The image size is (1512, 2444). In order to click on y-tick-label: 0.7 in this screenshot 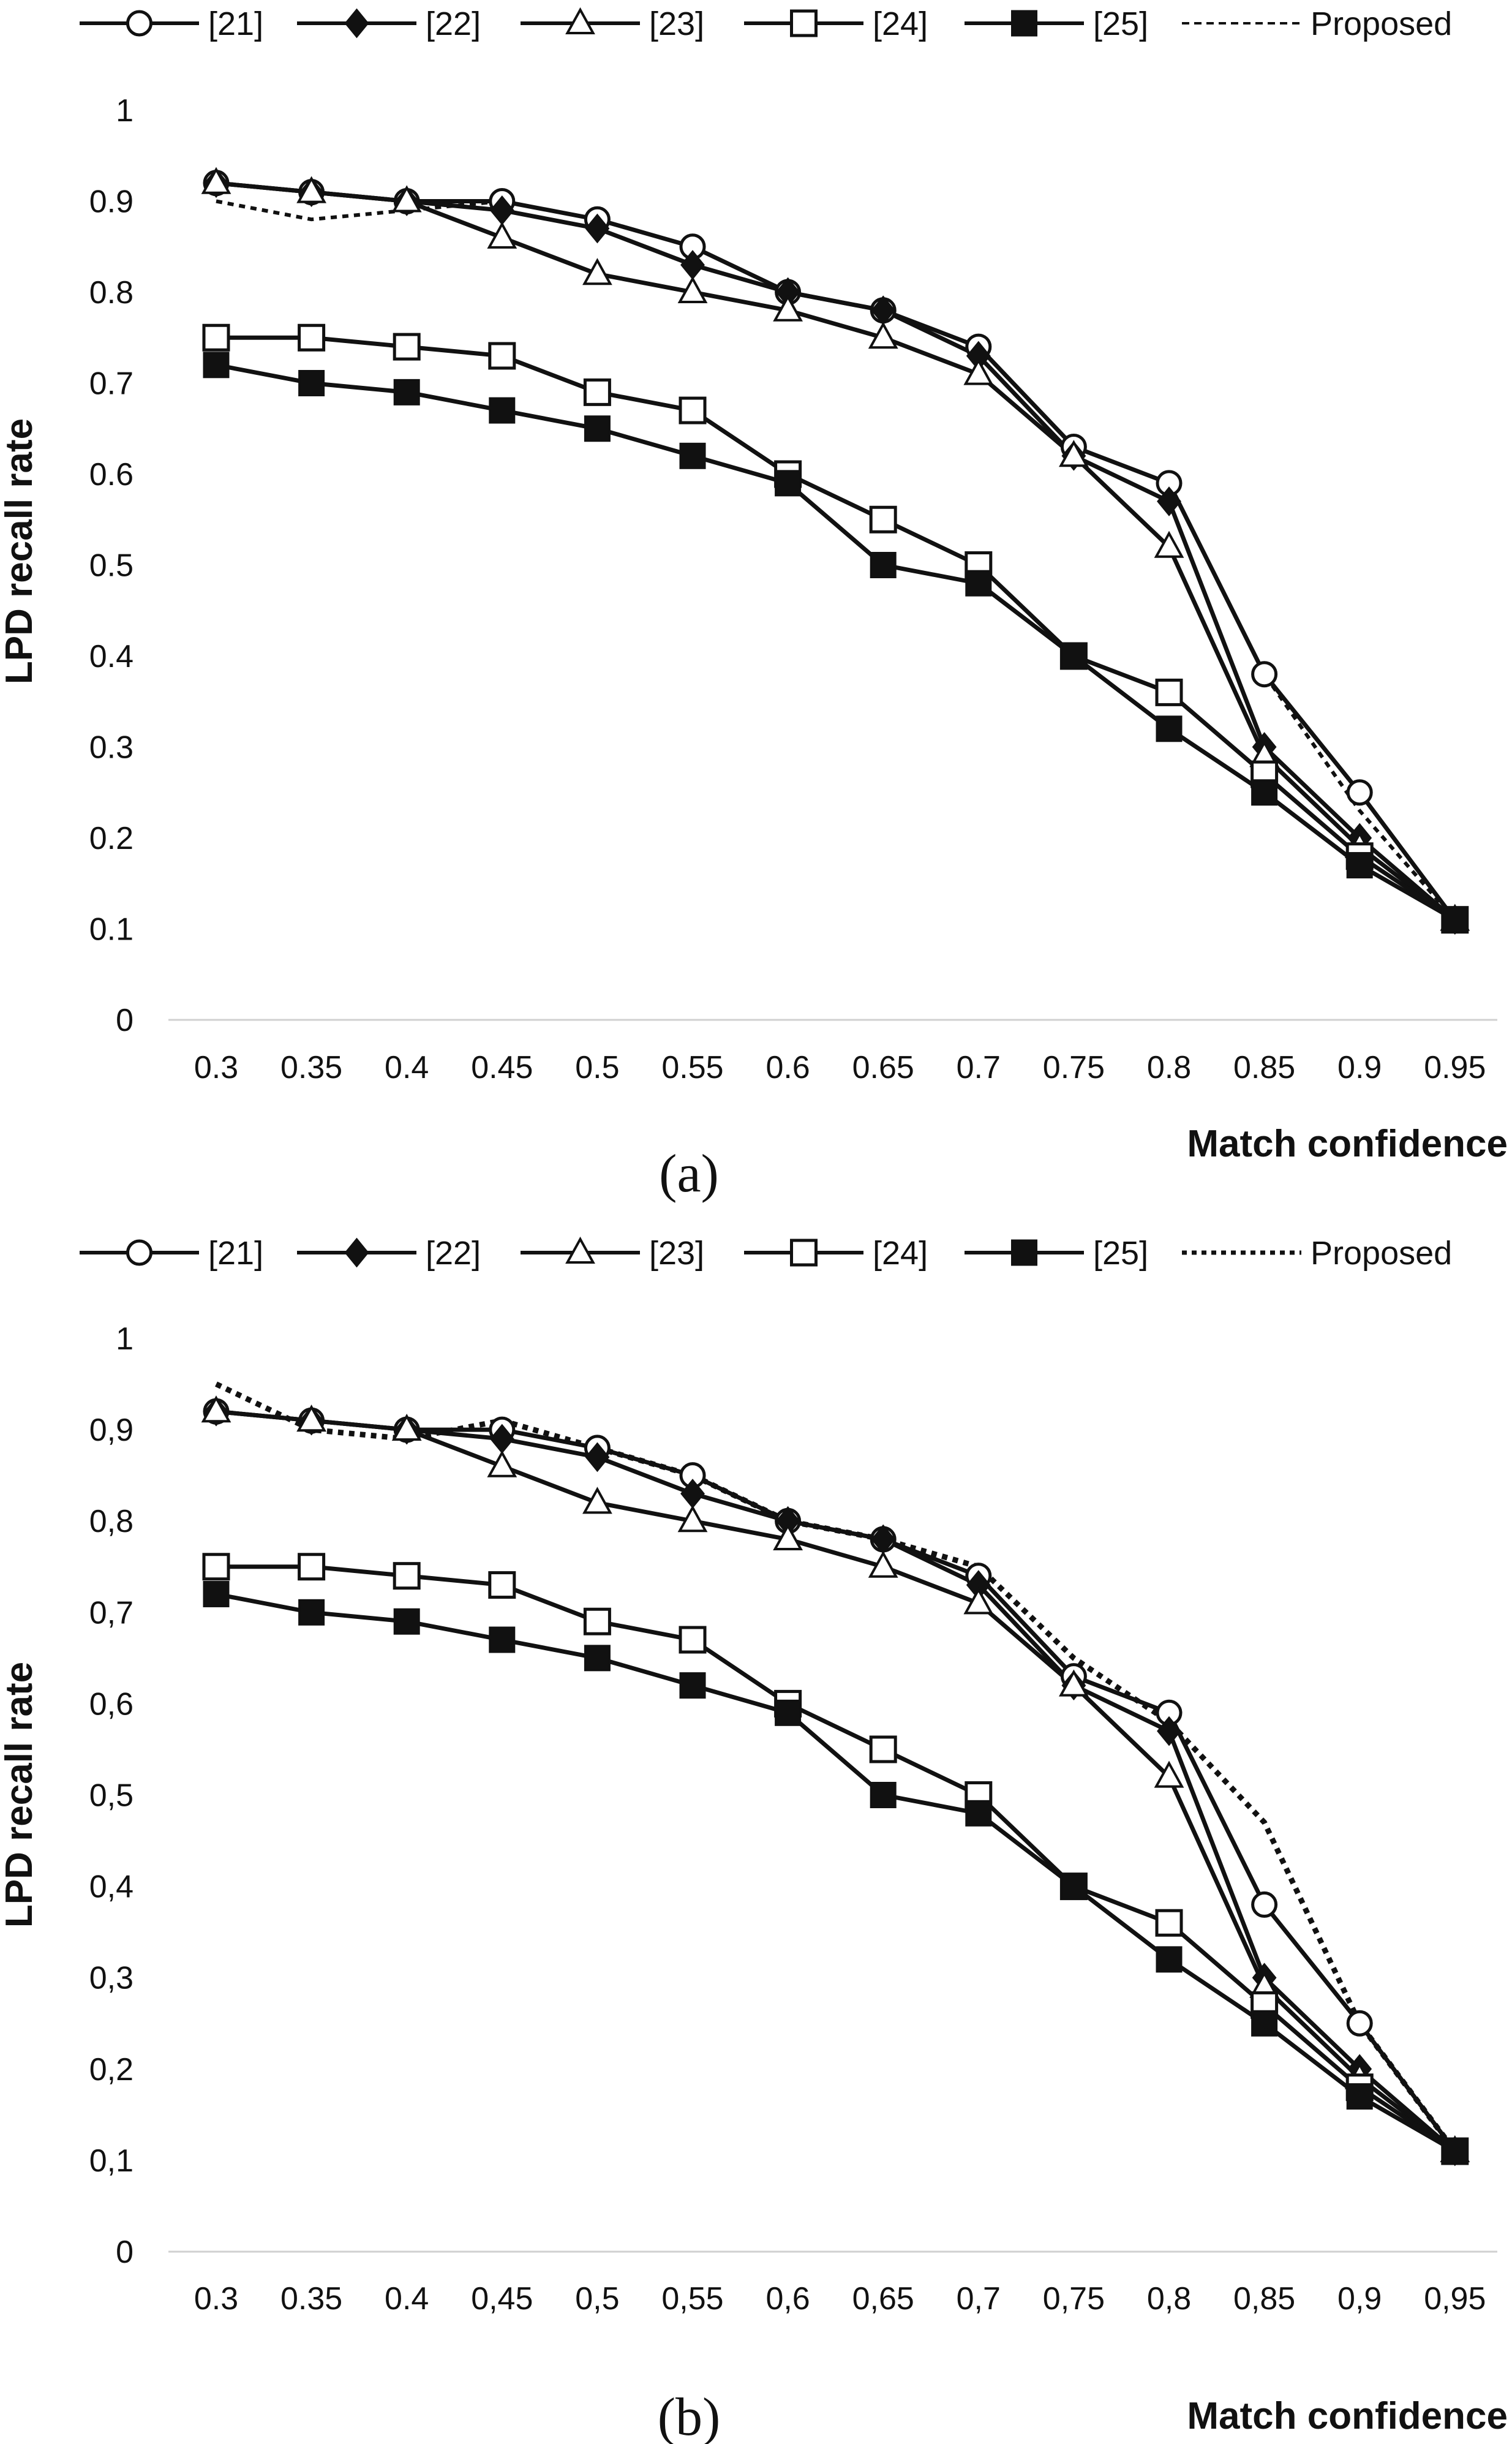, I will do `click(111, 384)`.